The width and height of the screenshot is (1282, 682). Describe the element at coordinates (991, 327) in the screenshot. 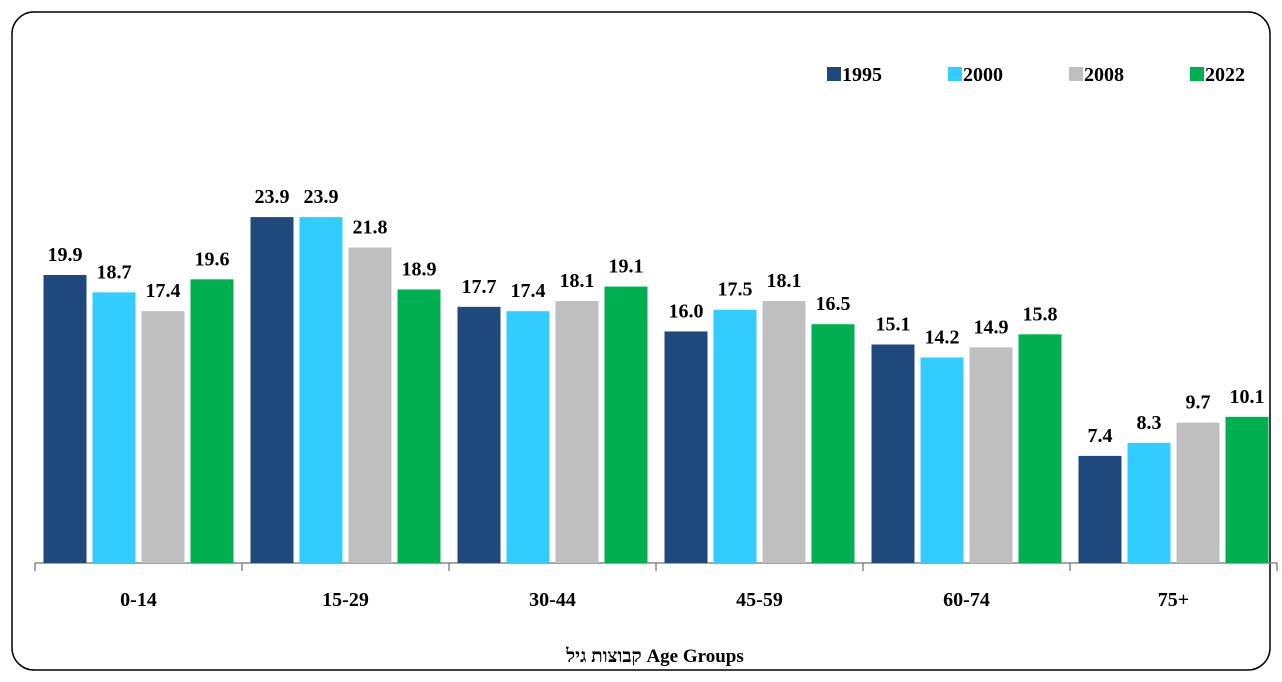

I see `data-label: 14.9` at that location.